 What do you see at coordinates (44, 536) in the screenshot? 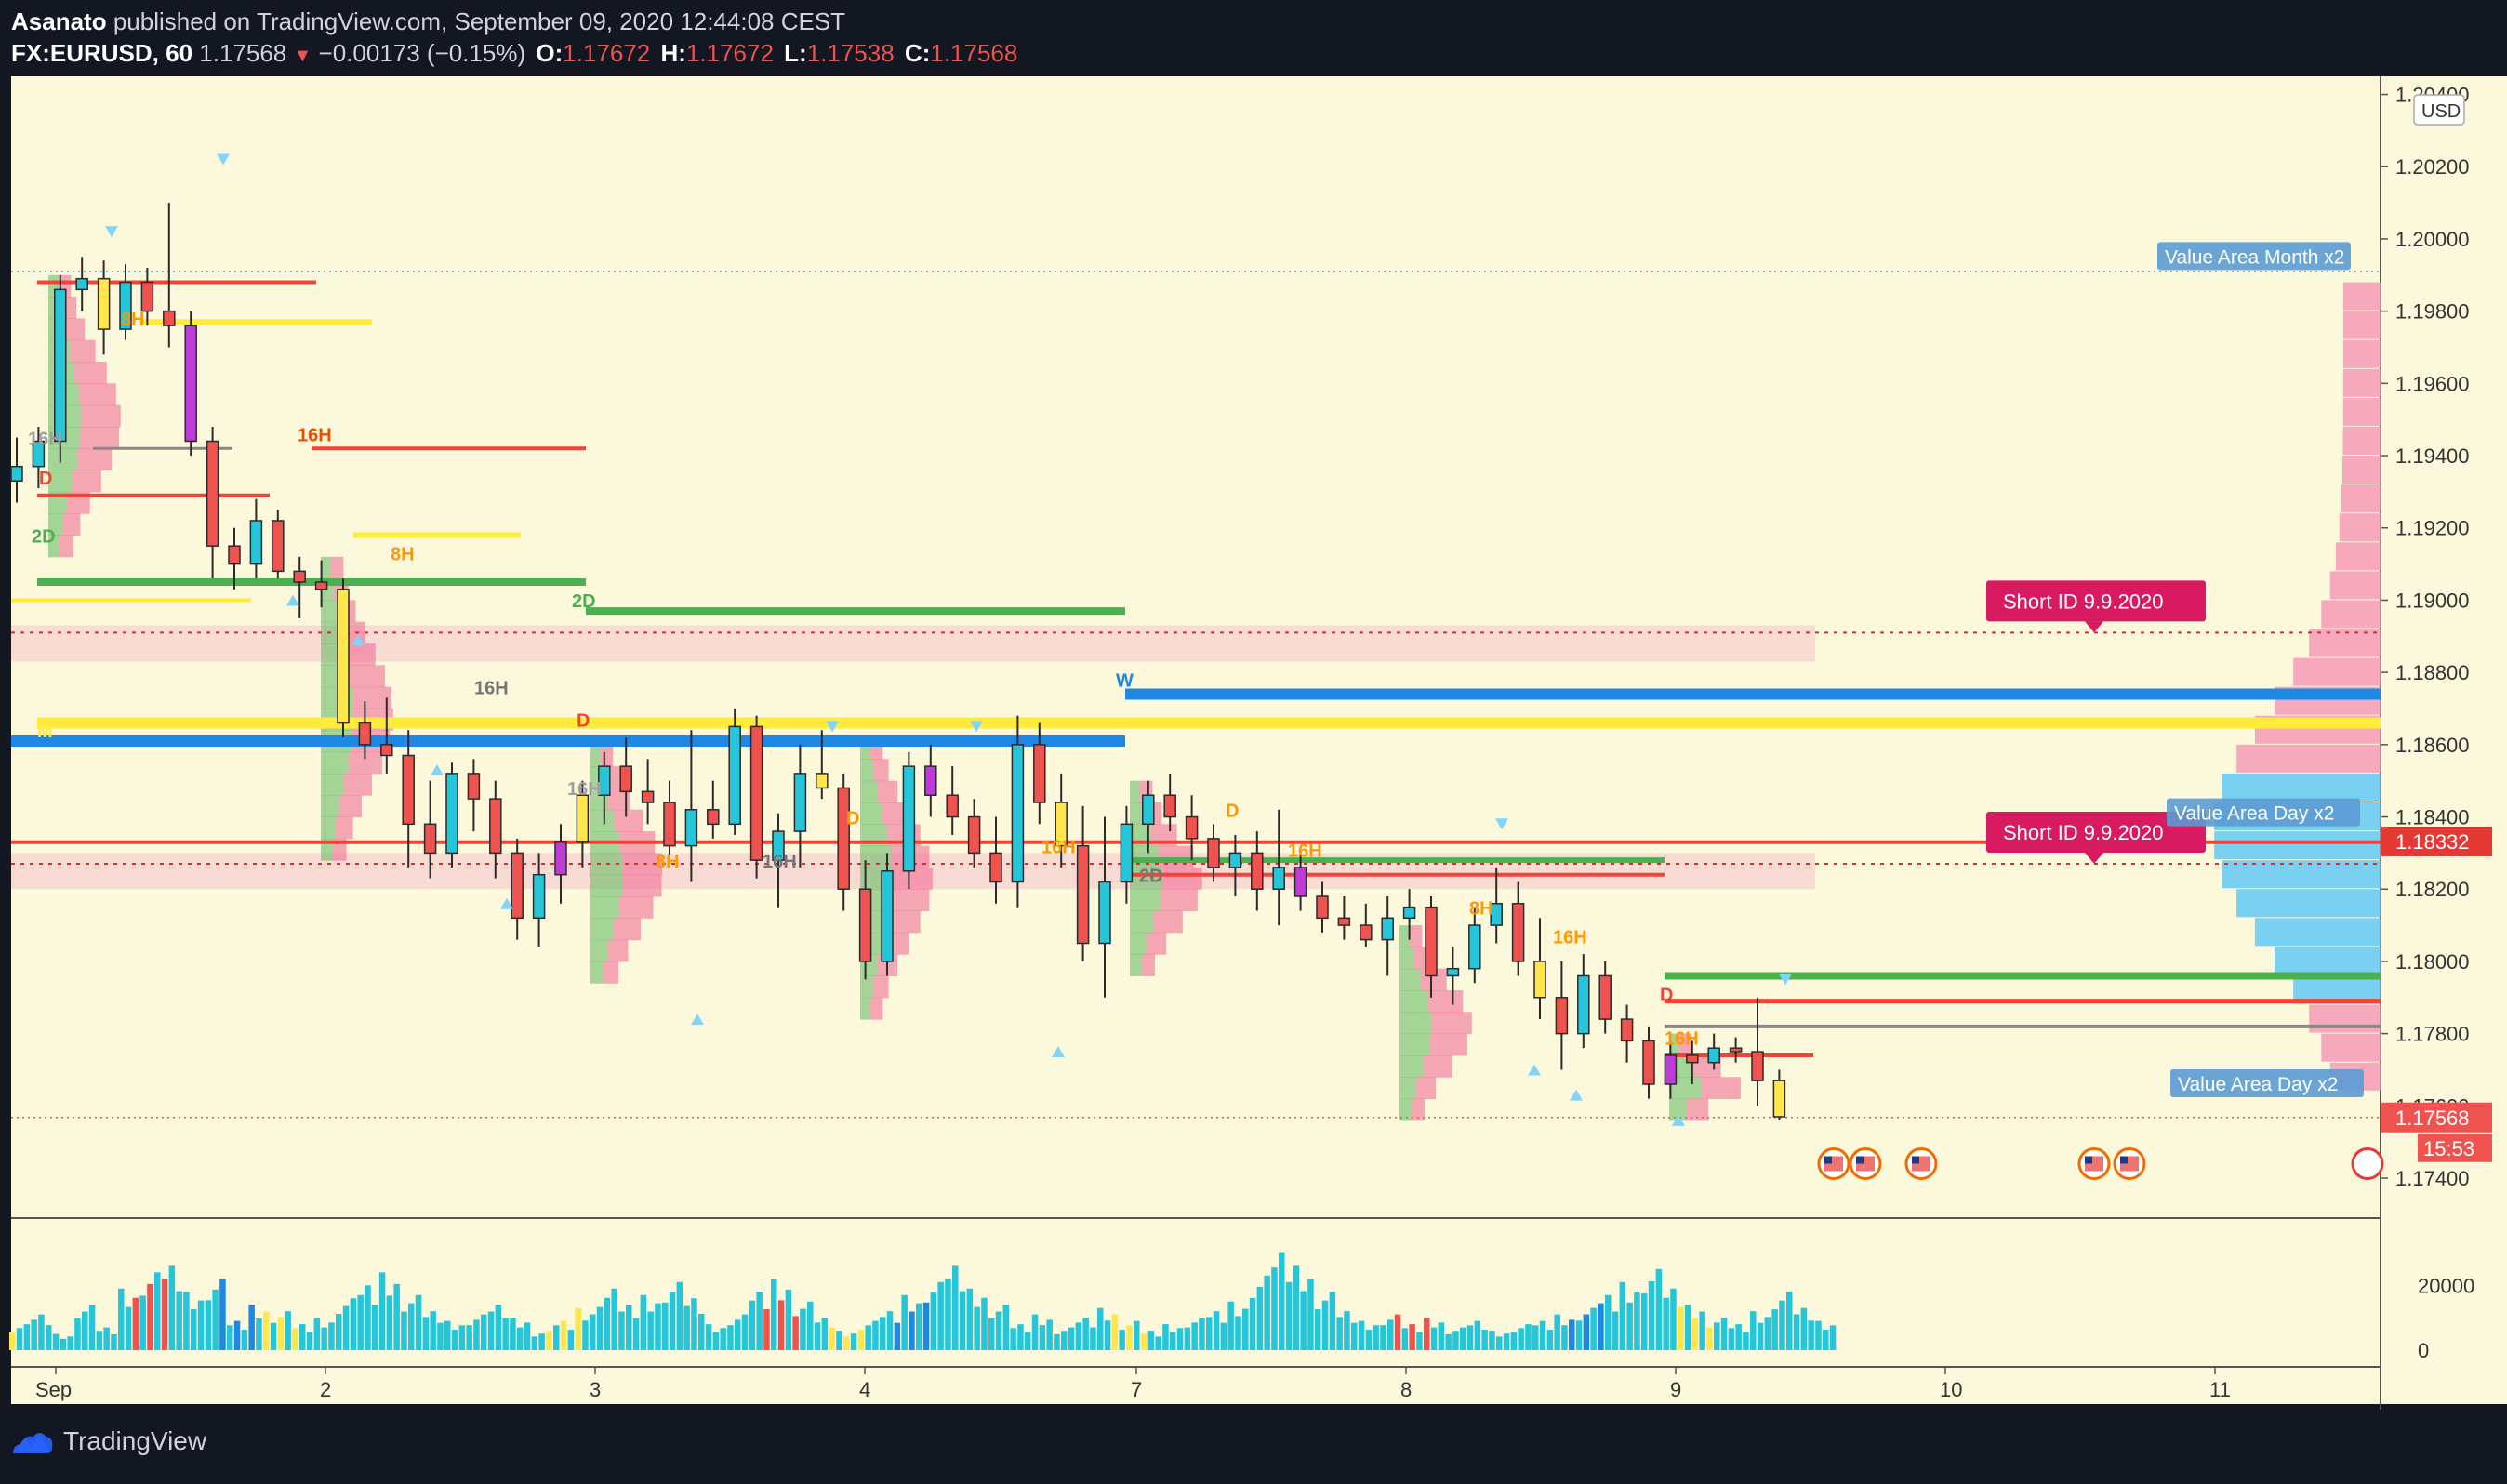
I see `level-tag-label: 2D` at bounding box center [44, 536].